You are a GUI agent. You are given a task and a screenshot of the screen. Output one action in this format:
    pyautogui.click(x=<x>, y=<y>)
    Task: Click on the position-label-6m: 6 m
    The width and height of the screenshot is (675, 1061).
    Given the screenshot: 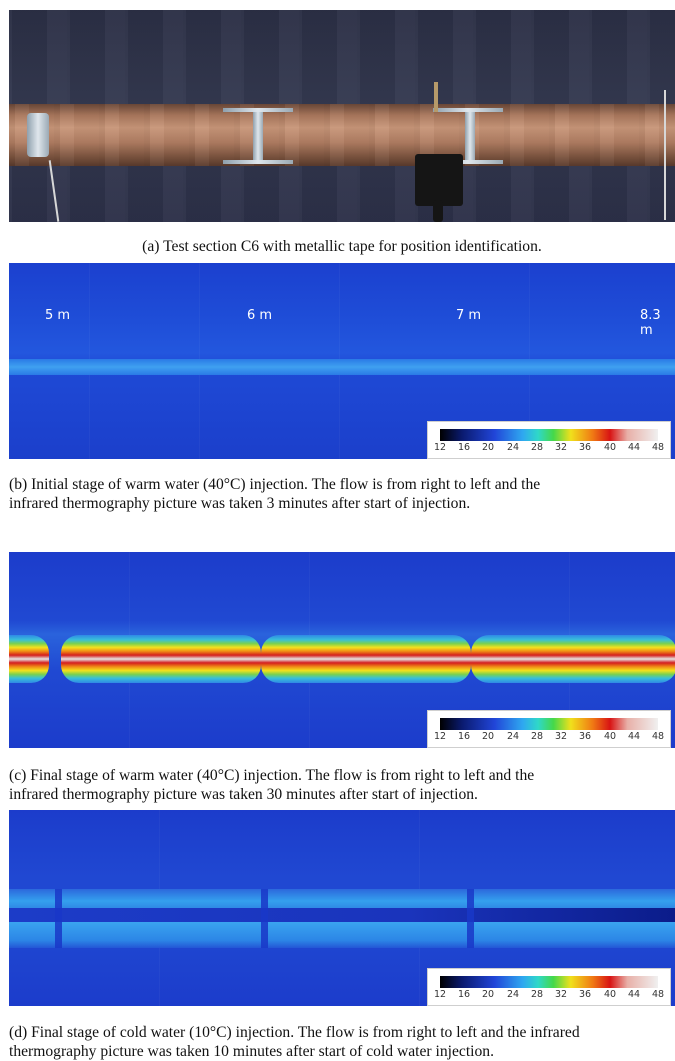 What is the action you would take?
    pyautogui.click(x=259, y=315)
    